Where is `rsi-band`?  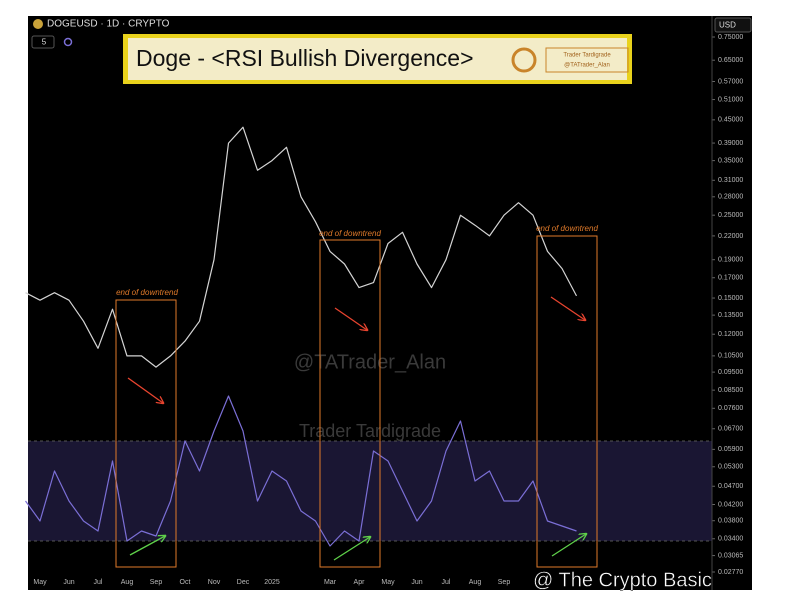
rsi-band is located at coordinates (370, 491).